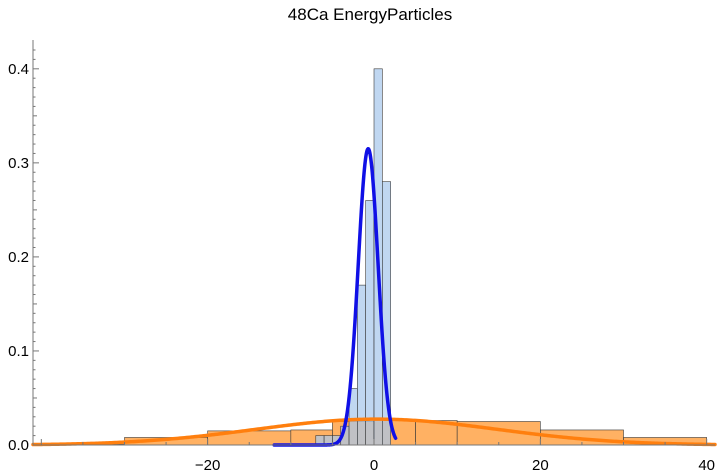 This screenshot has width=720, height=475. Describe the element at coordinates (18, 351) in the screenshot. I see `y-tick-label: 0.1` at that location.